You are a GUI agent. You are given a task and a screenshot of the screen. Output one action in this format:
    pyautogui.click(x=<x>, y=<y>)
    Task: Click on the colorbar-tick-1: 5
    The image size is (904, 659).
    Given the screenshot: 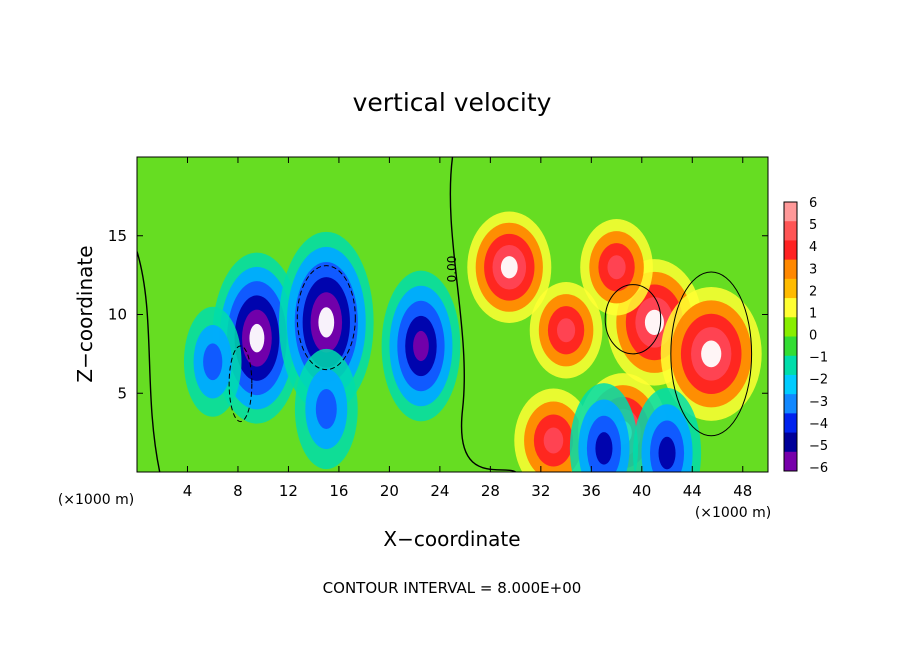 What is the action you would take?
    pyautogui.click(x=813, y=225)
    